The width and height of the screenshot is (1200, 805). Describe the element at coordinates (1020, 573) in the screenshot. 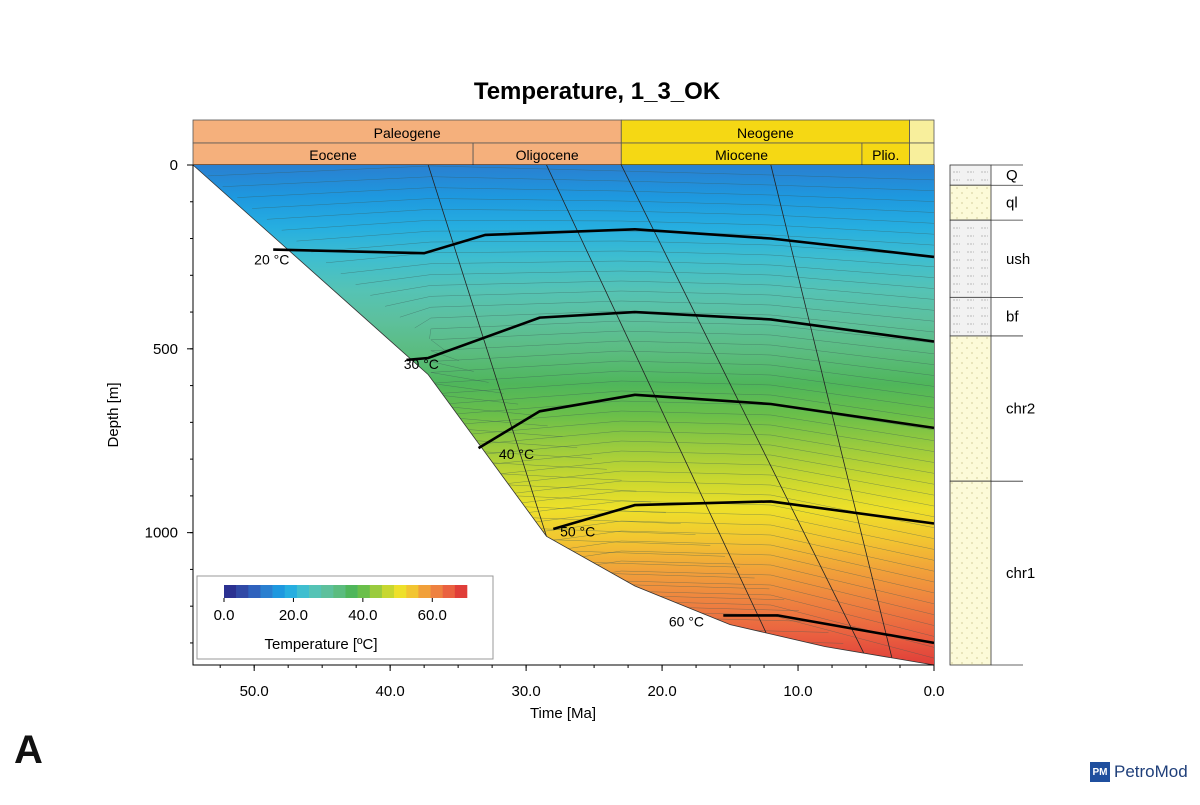

I see `formation-label: chr1` at that location.